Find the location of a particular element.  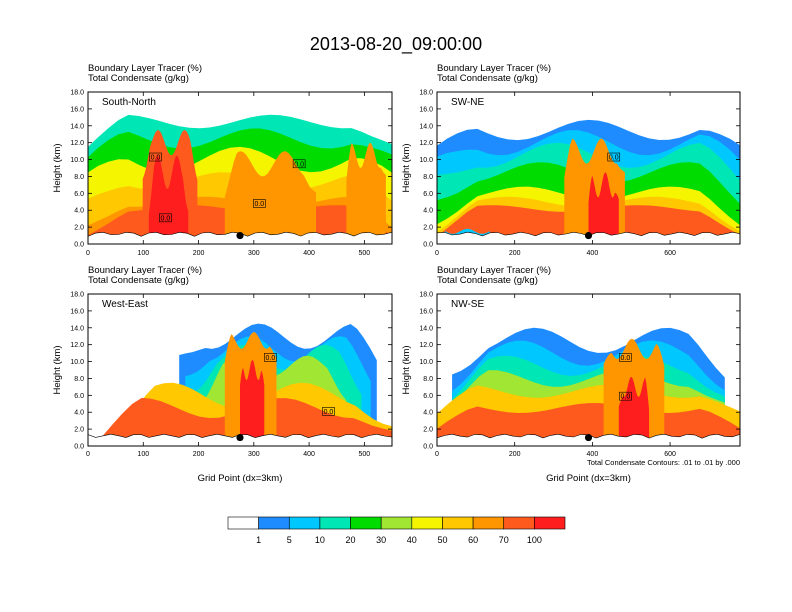

x-tick-label: 100 is located at coordinates (143, 253).